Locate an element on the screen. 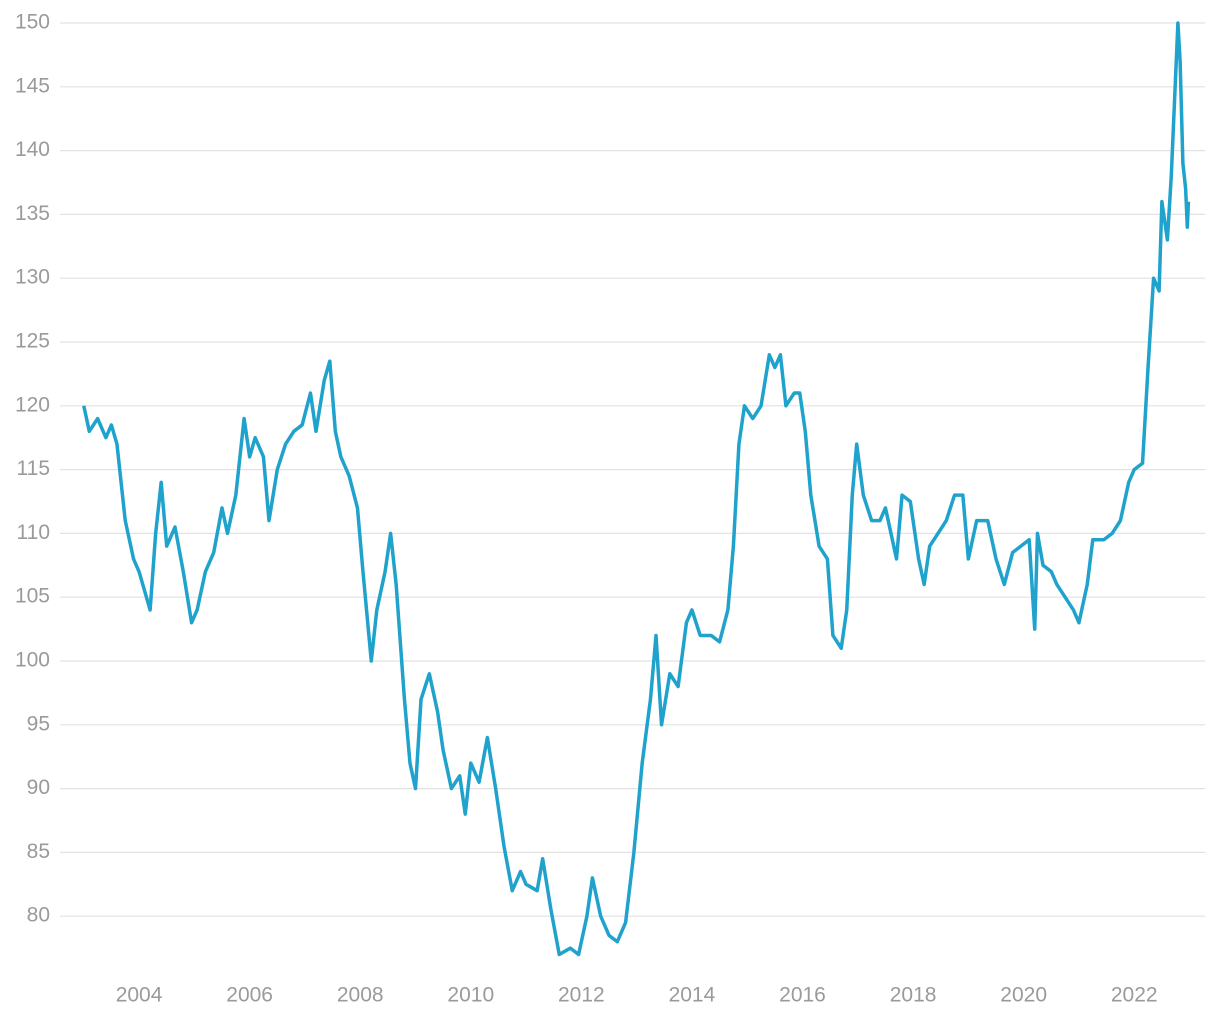 The width and height of the screenshot is (1220, 1020). x-tick-label: 2018 is located at coordinates (913, 995).